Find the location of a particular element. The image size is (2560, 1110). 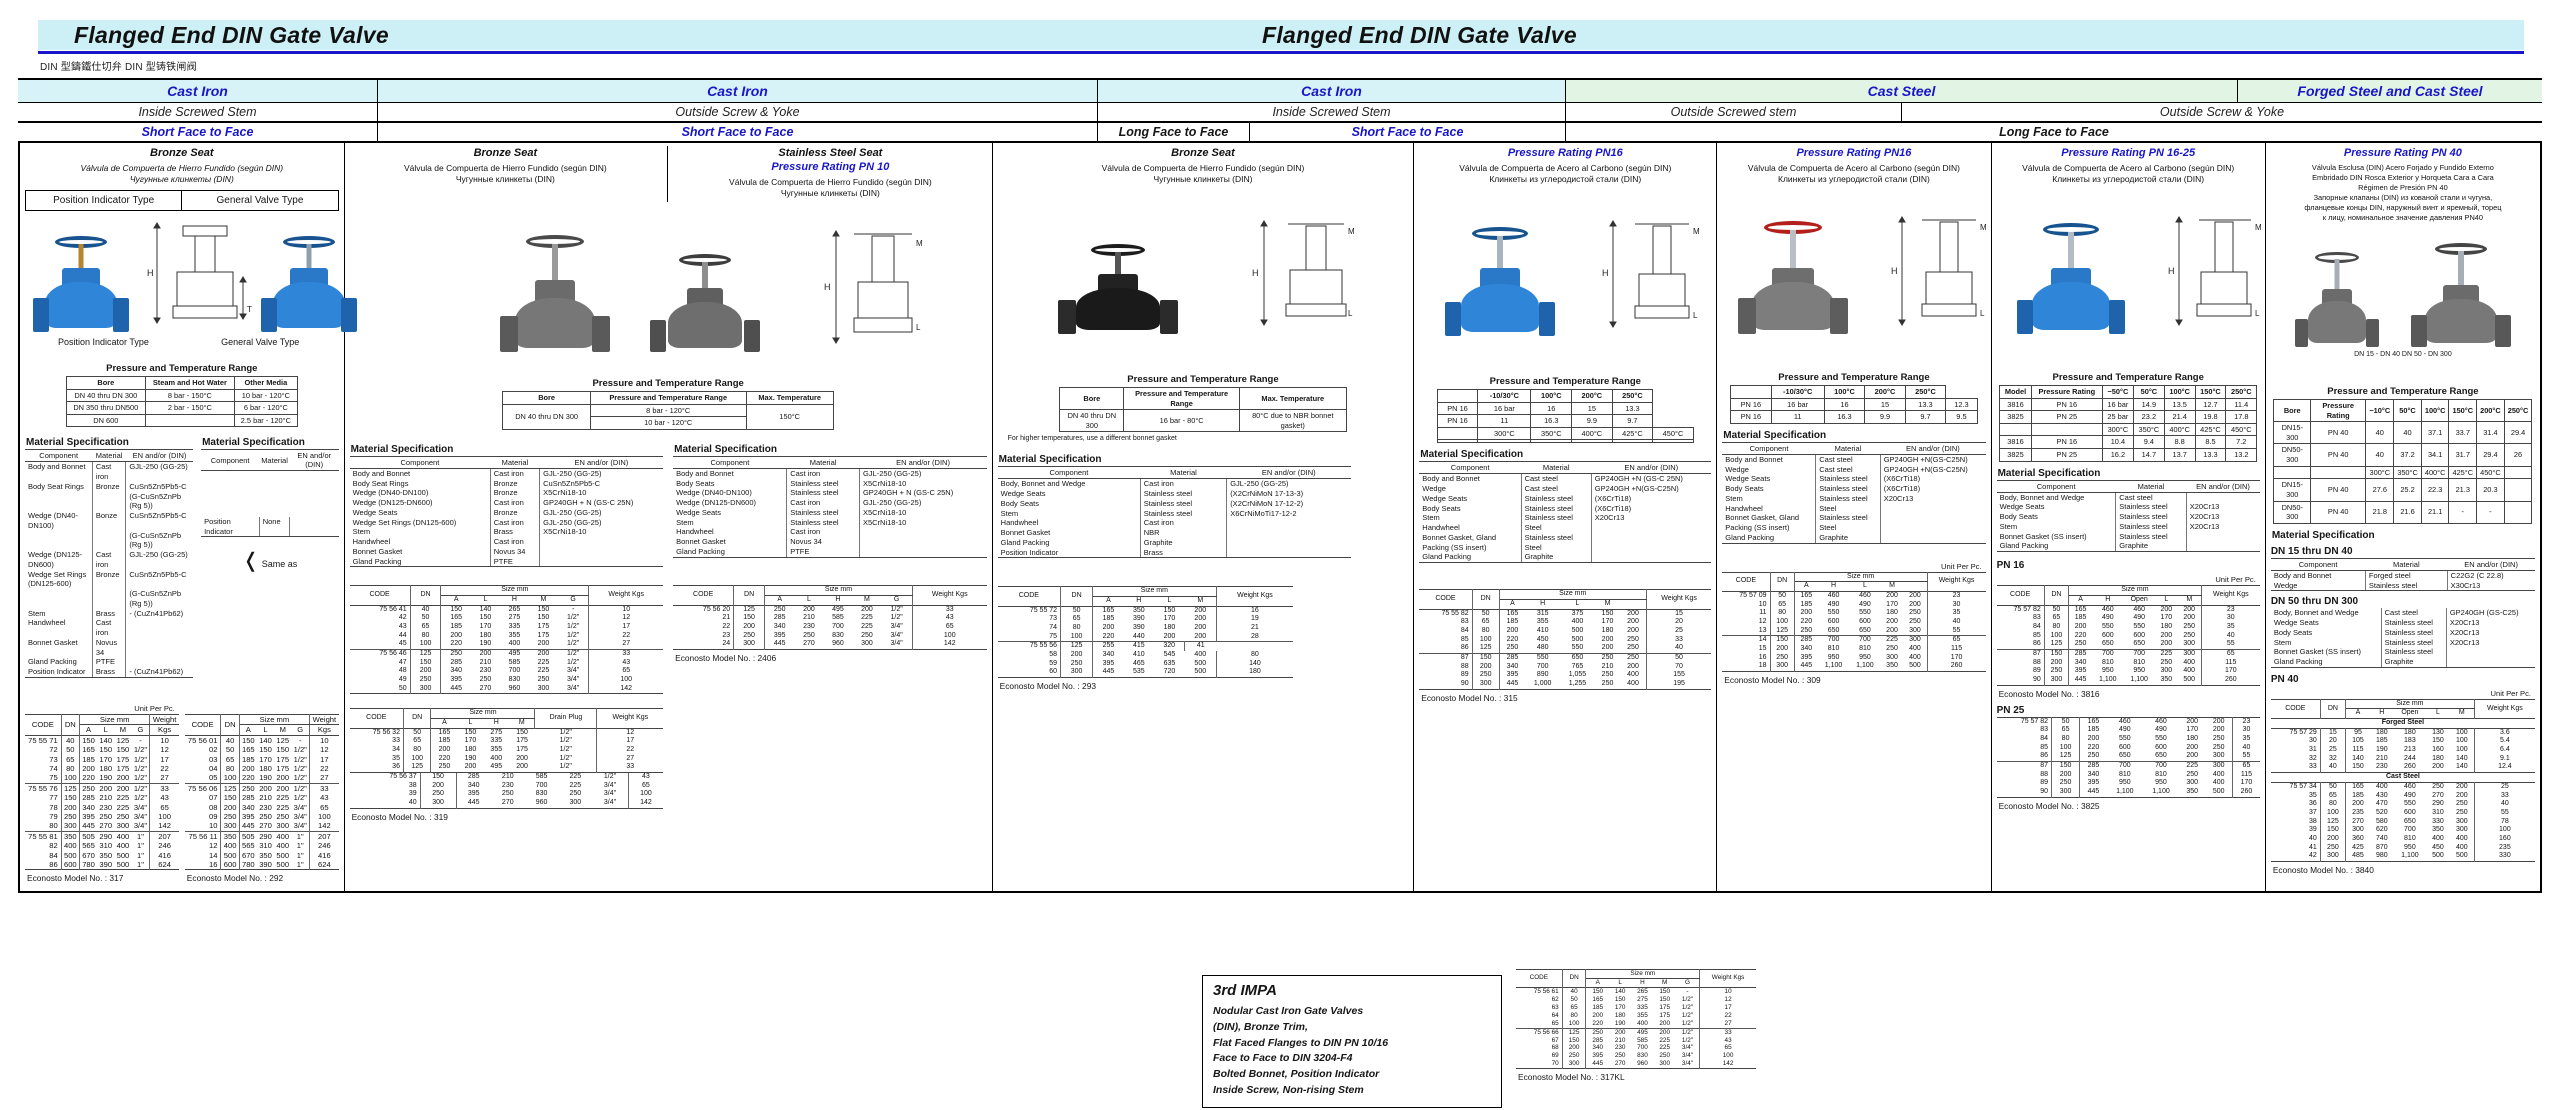

cell: 150 is located at coordinates (2066, 766).